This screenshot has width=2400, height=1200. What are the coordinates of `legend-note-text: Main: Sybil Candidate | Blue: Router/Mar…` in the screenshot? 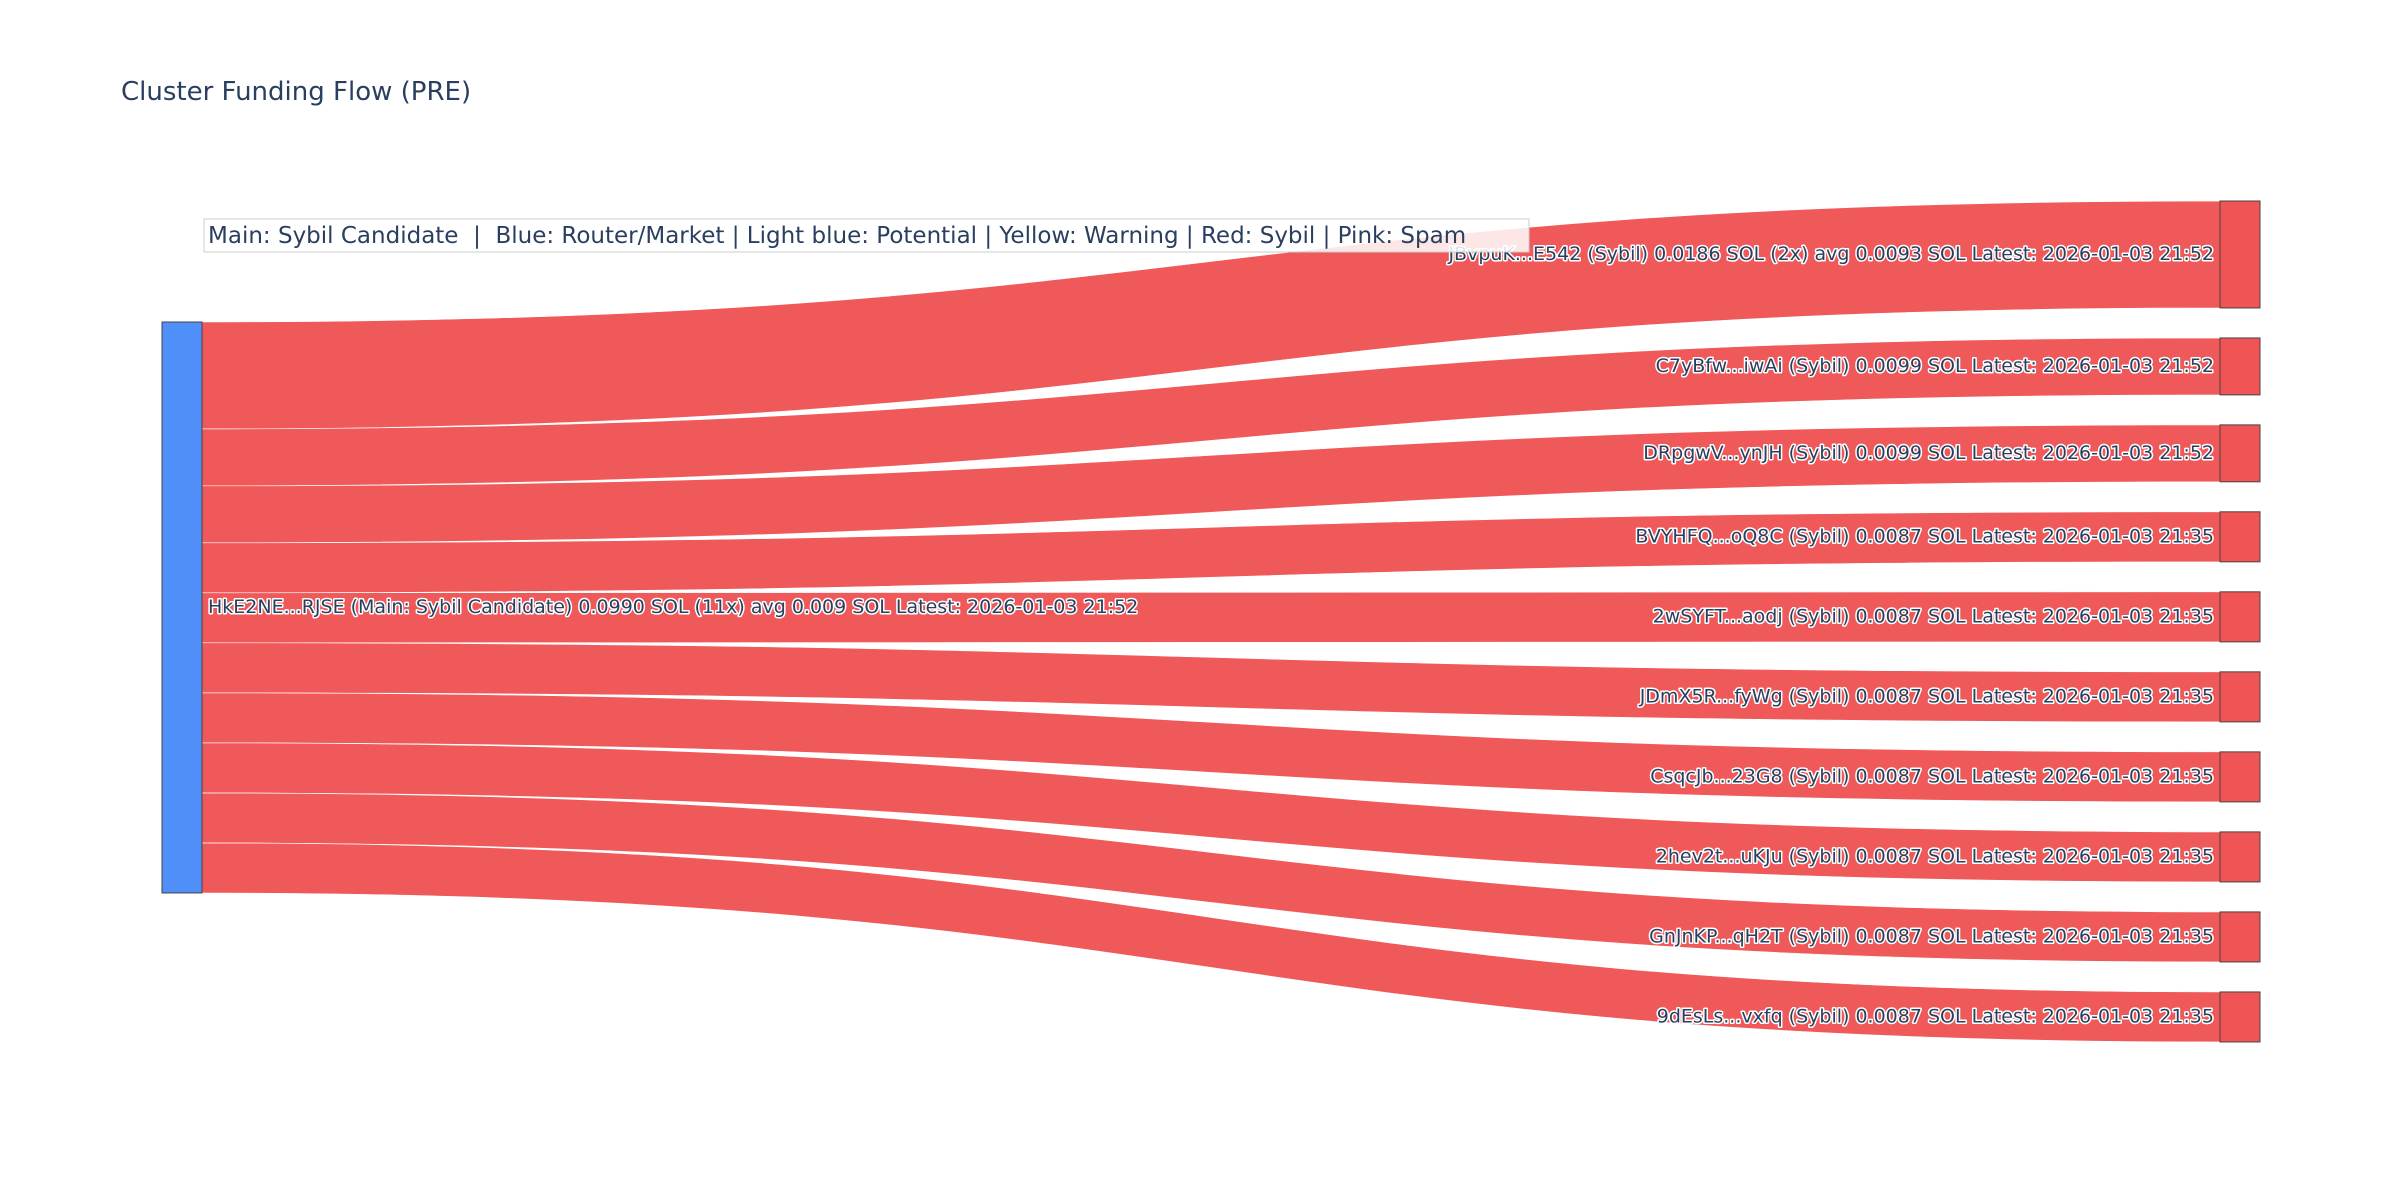 It's located at (837, 236).